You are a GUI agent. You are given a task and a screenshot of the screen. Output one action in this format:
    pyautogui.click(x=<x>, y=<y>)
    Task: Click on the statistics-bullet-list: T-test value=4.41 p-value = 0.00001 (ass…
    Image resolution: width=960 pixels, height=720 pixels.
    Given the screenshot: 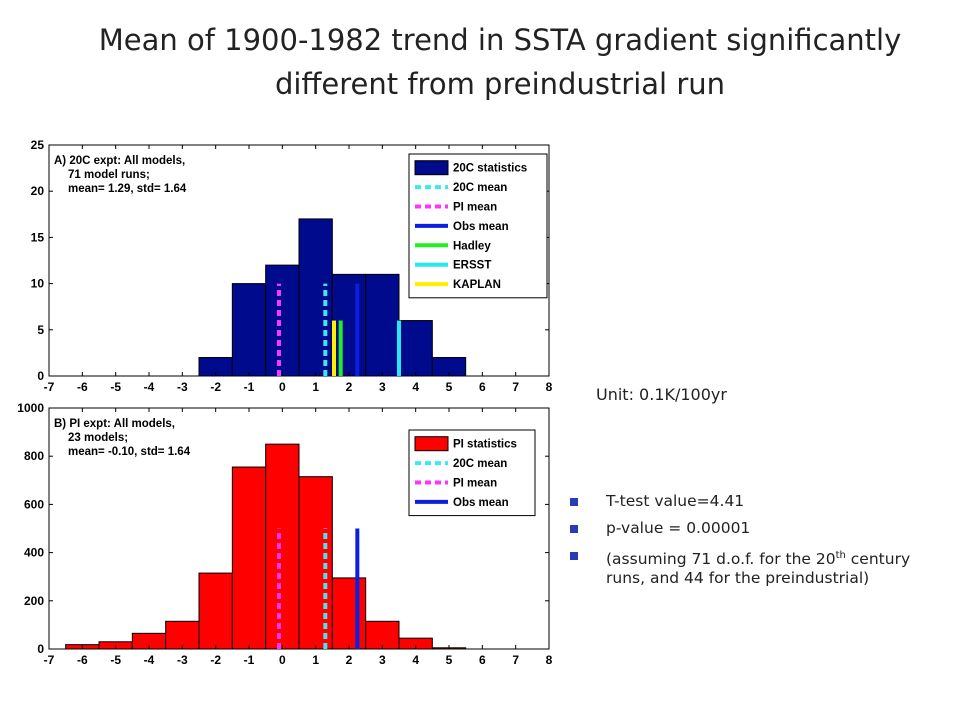 What is the action you would take?
    pyautogui.click(x=760, y=544)
    